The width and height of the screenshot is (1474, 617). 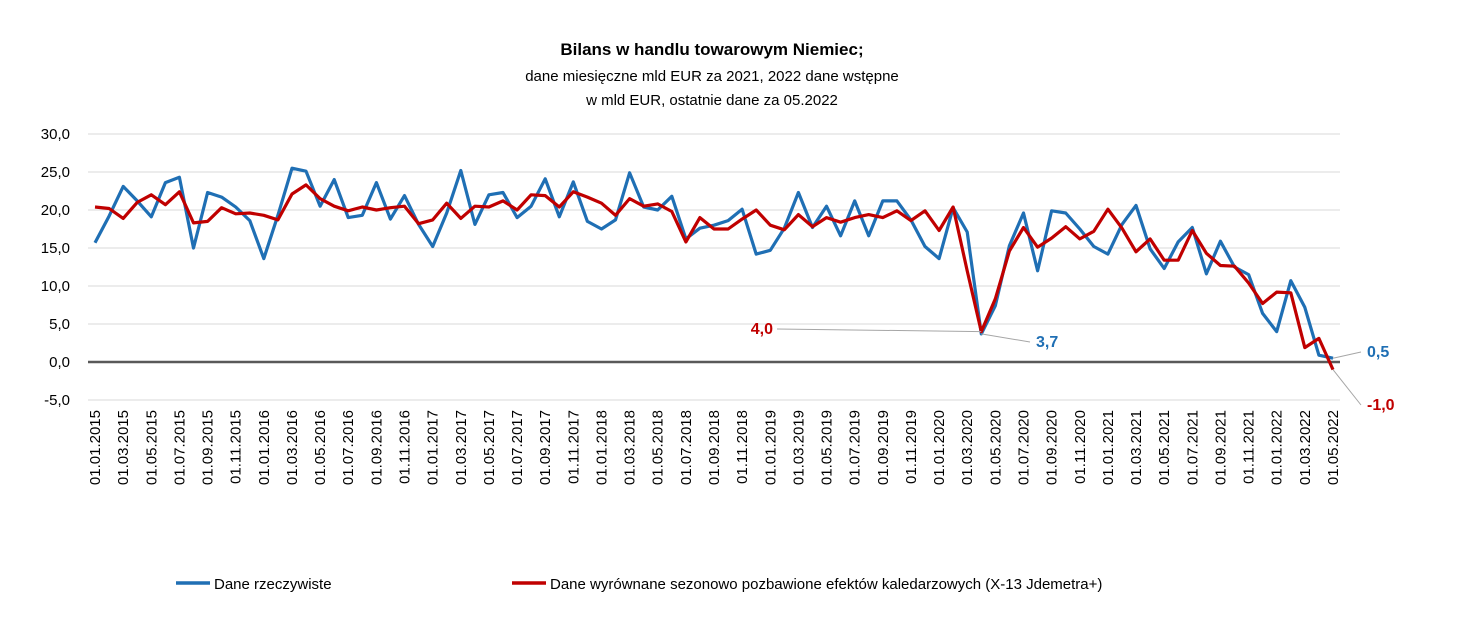 I want to click on x-tick-label: 01.03.2017, so click(x=461, y=447).